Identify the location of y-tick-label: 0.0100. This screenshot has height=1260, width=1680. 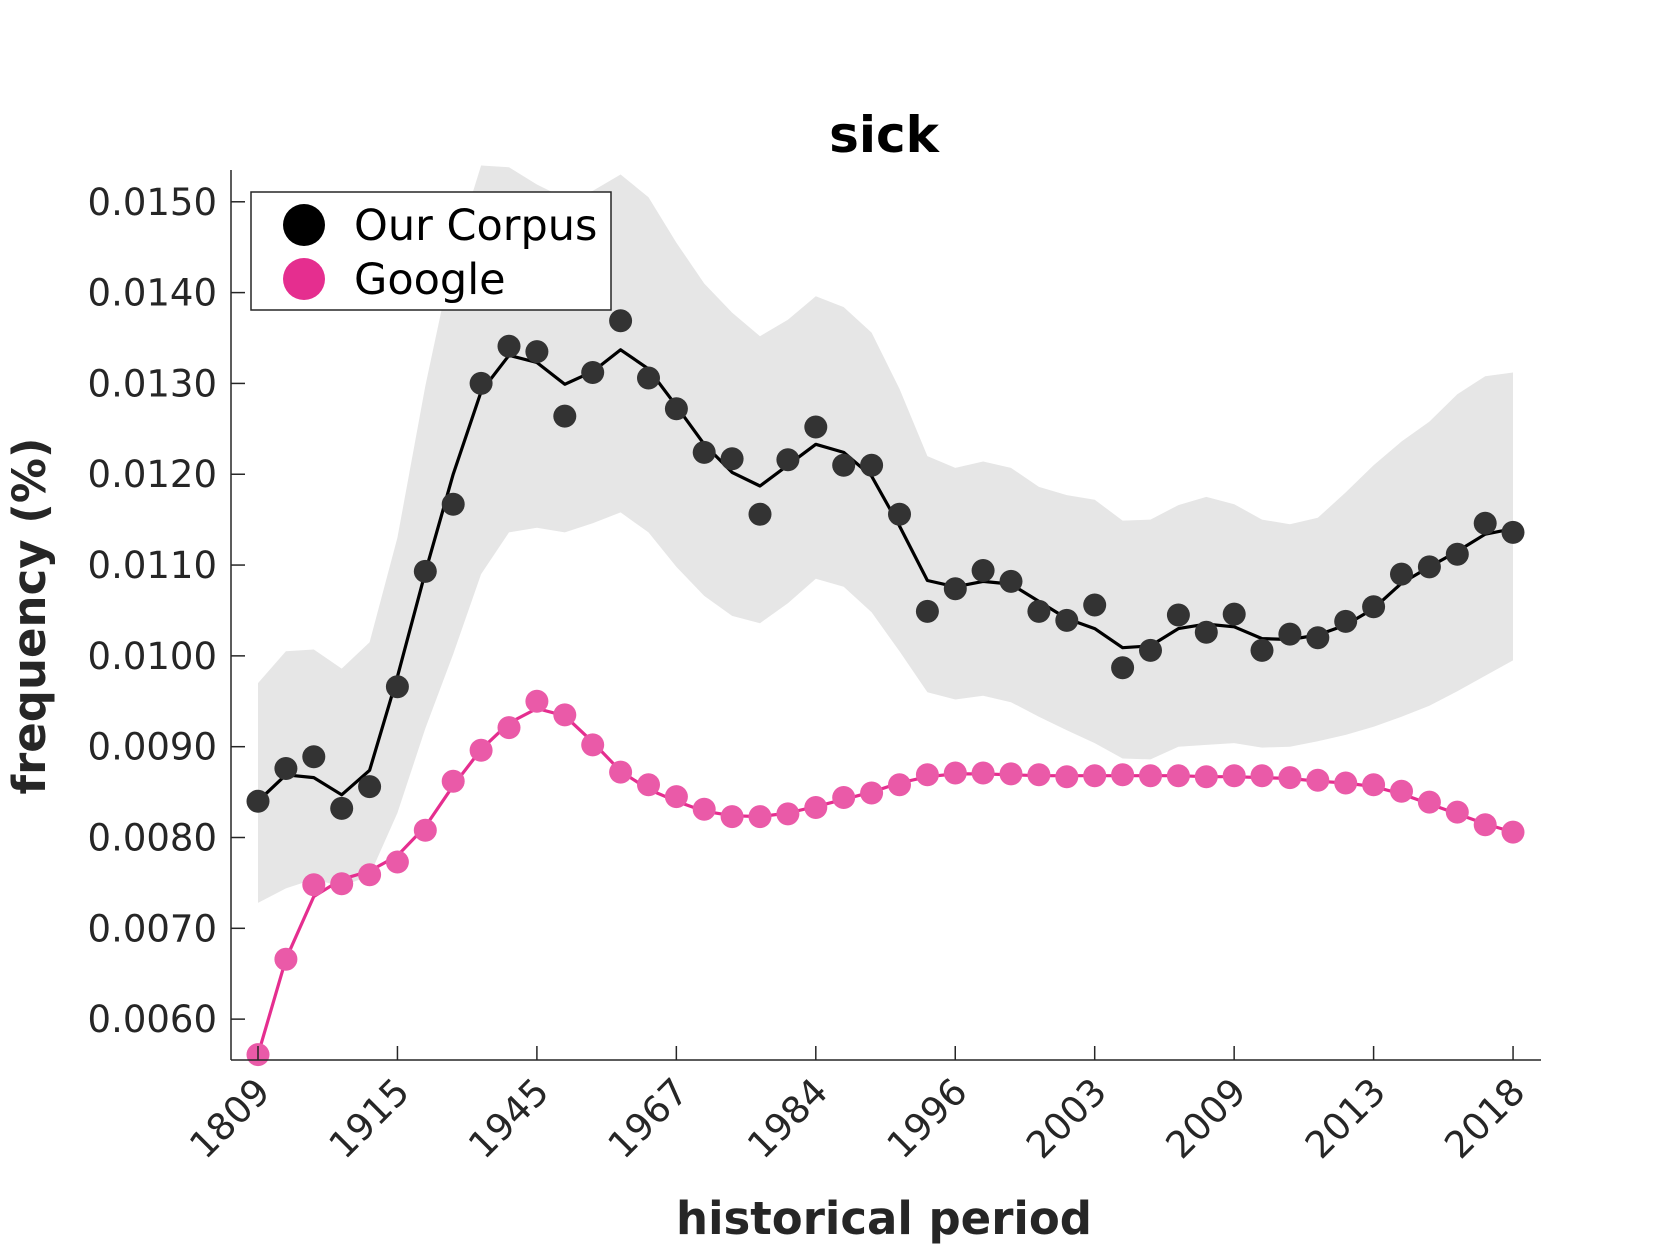
(152, 656).